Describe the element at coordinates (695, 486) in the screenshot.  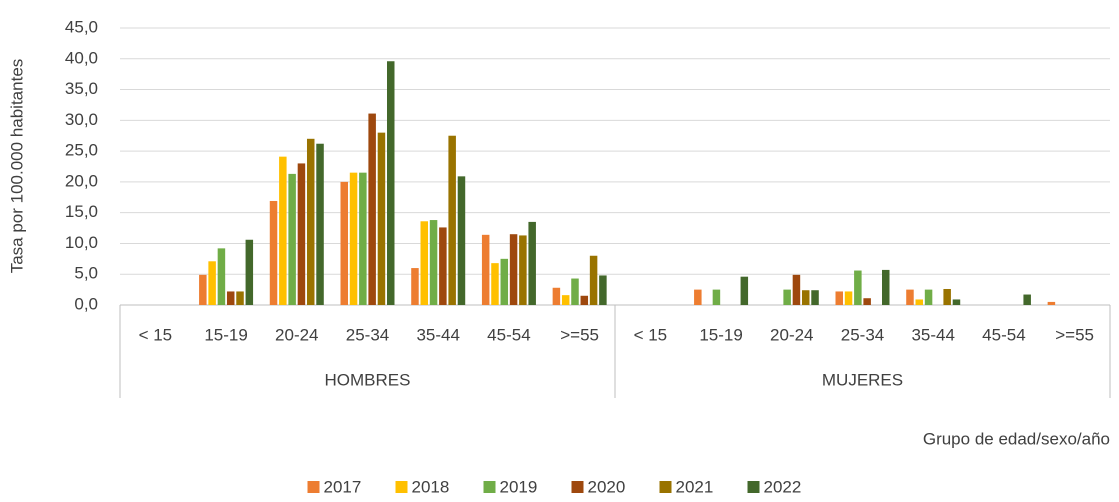
I see `legend-label: 2021` at that location.